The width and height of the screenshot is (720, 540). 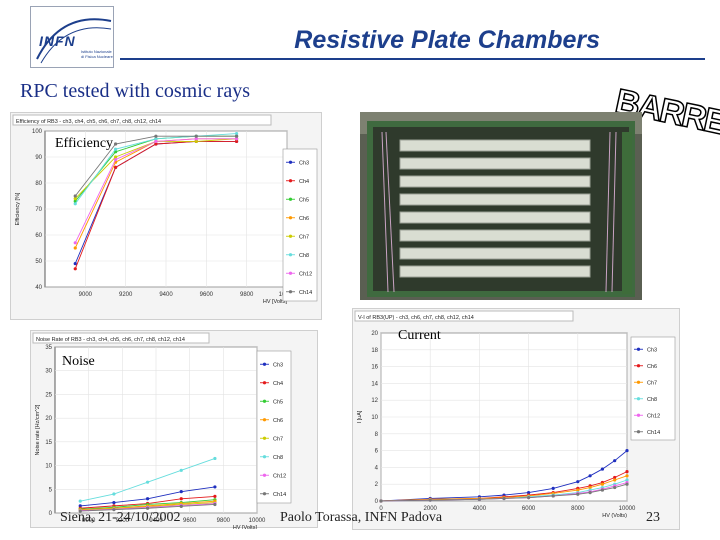 I want to click on y-tick-label: 30, so click(x=48, y=372).